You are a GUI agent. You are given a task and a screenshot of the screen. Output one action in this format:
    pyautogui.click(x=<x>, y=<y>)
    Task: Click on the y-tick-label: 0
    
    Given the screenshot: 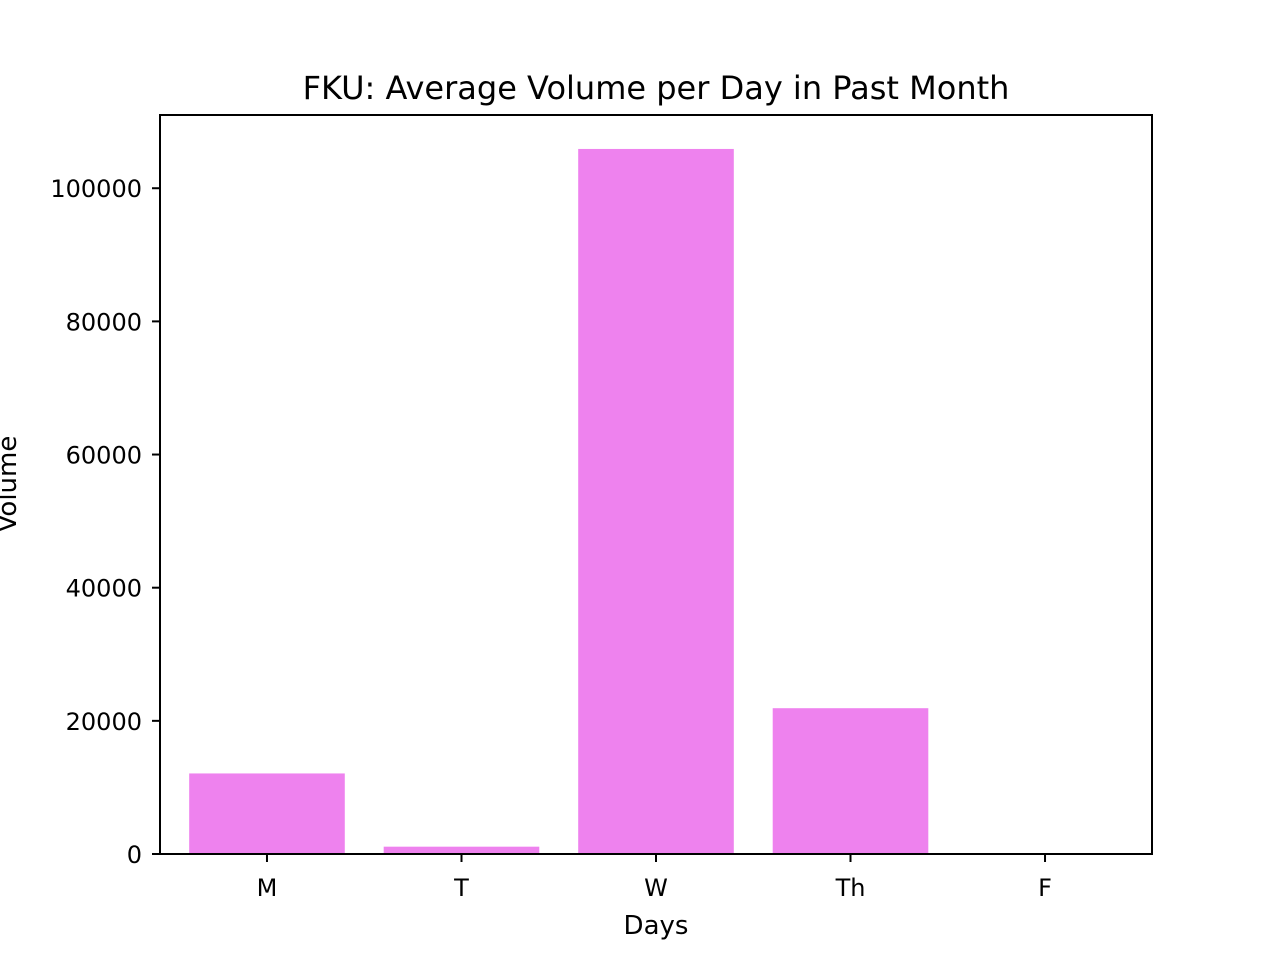 What is the action you would take?
    pyautogui.click(x=134, y=855)
    